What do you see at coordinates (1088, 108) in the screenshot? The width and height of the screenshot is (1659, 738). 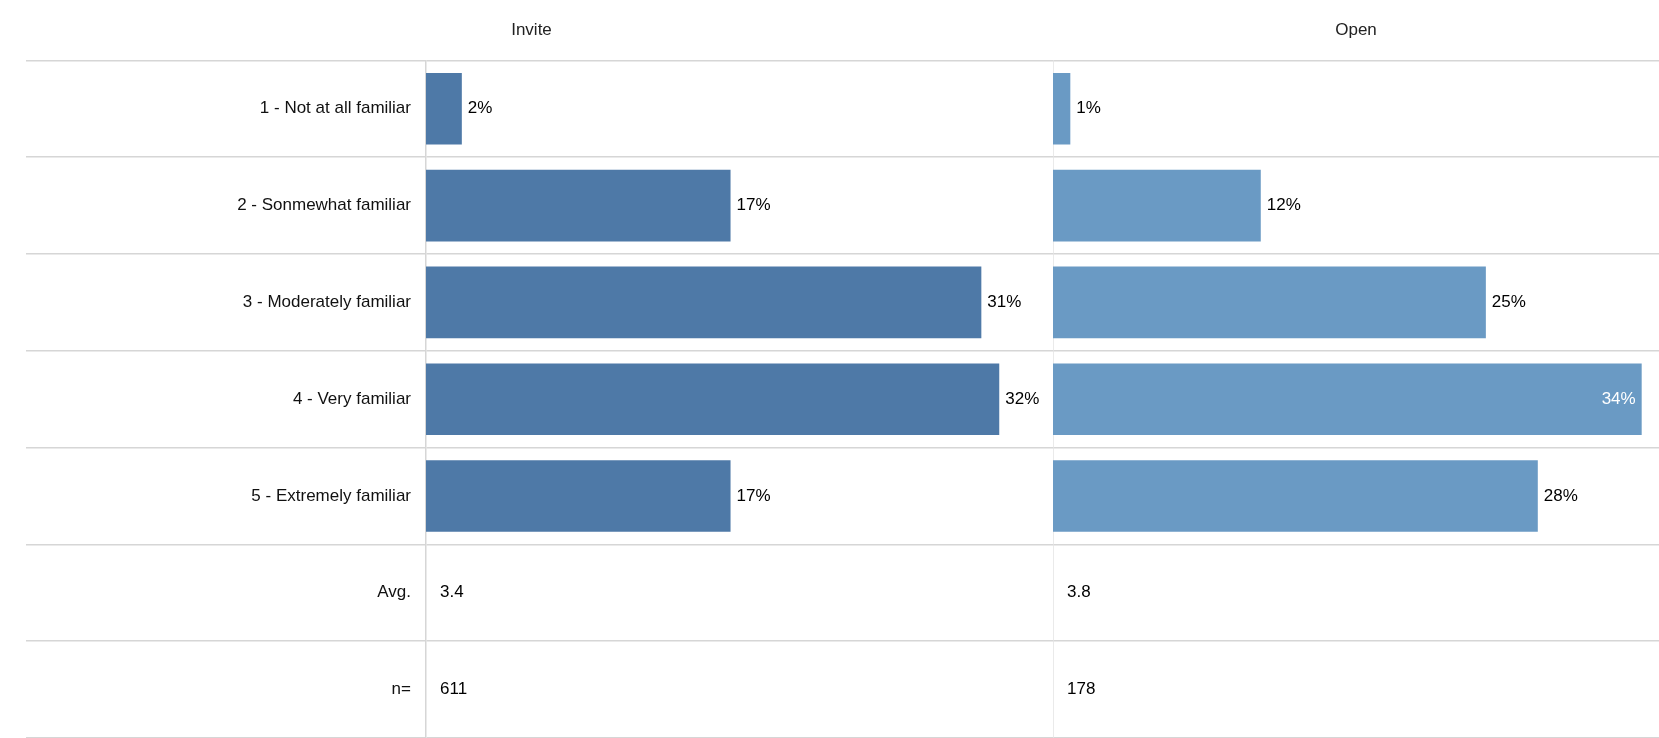 I see `data-label: 1%` at bounding box center [1088, 108].